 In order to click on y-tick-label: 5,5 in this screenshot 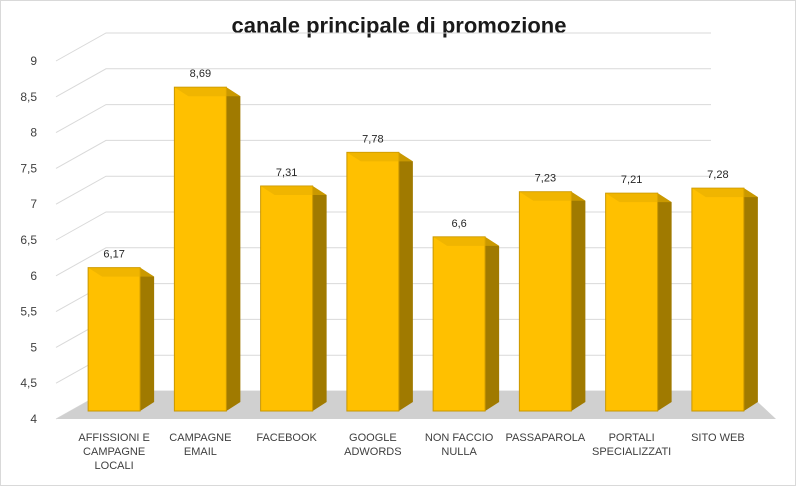, I will do `click(28, 312)`.